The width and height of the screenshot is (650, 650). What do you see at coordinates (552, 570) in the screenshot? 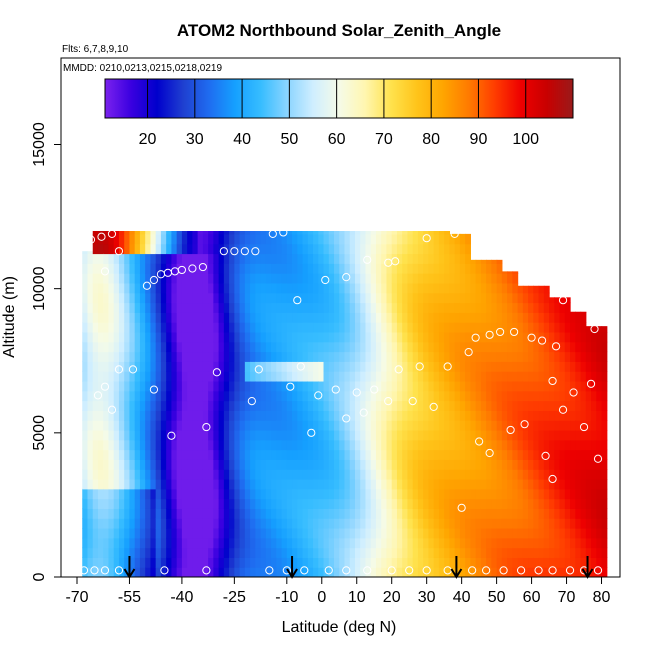
I see `surface-sample-point` at bounding box center [552, 570].